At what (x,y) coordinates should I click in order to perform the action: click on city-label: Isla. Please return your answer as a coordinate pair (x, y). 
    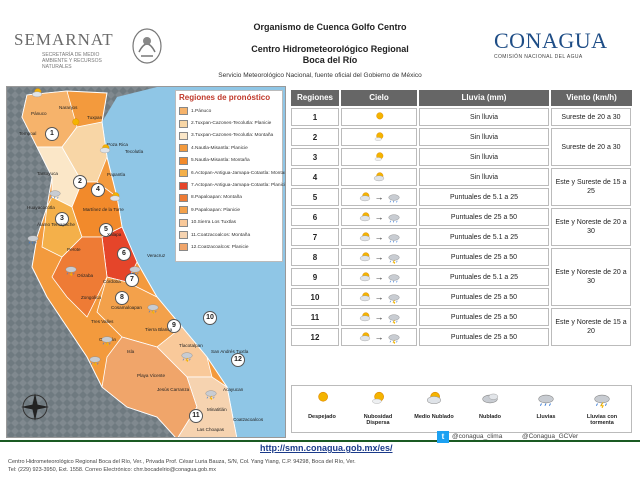
    Looking at the image, I should click on (131, 351).